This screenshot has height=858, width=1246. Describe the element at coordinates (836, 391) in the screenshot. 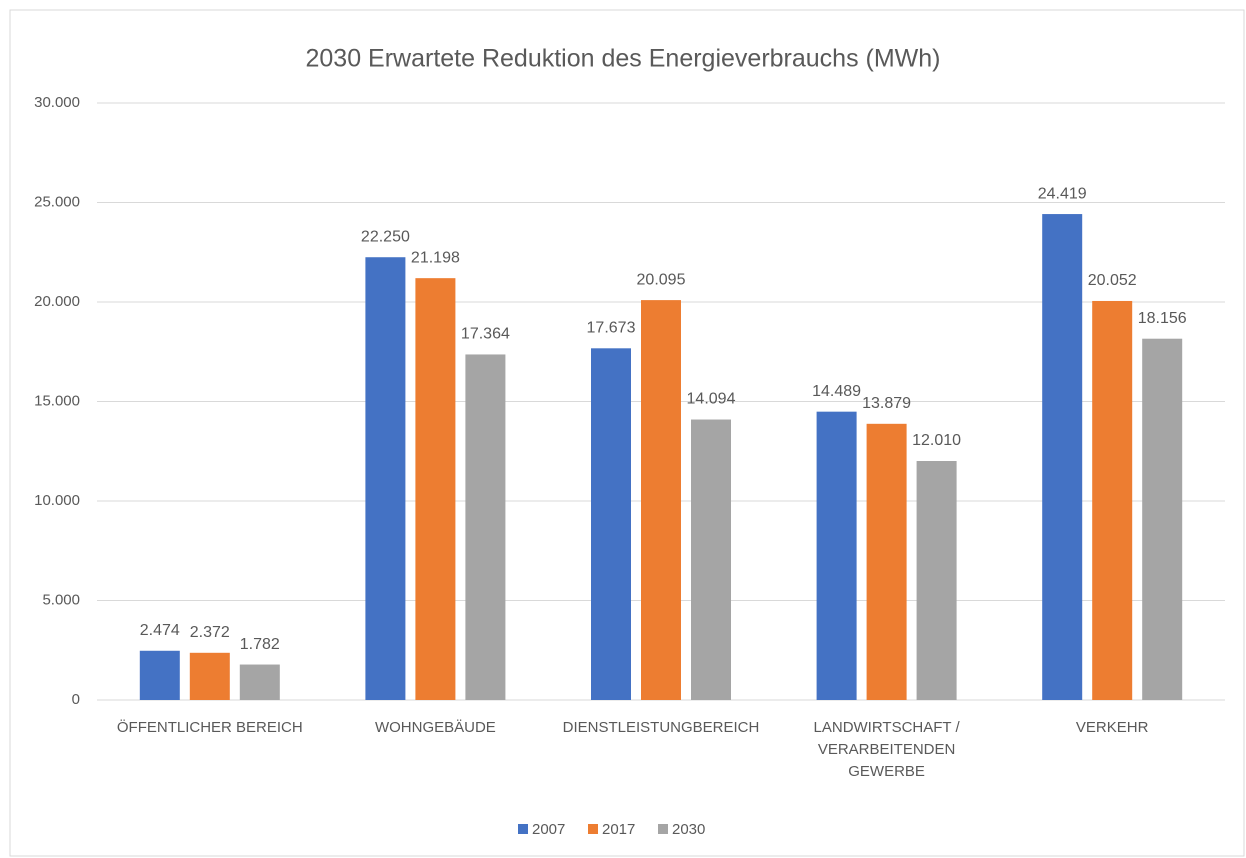

I see `value-label: 14.489` at that location.